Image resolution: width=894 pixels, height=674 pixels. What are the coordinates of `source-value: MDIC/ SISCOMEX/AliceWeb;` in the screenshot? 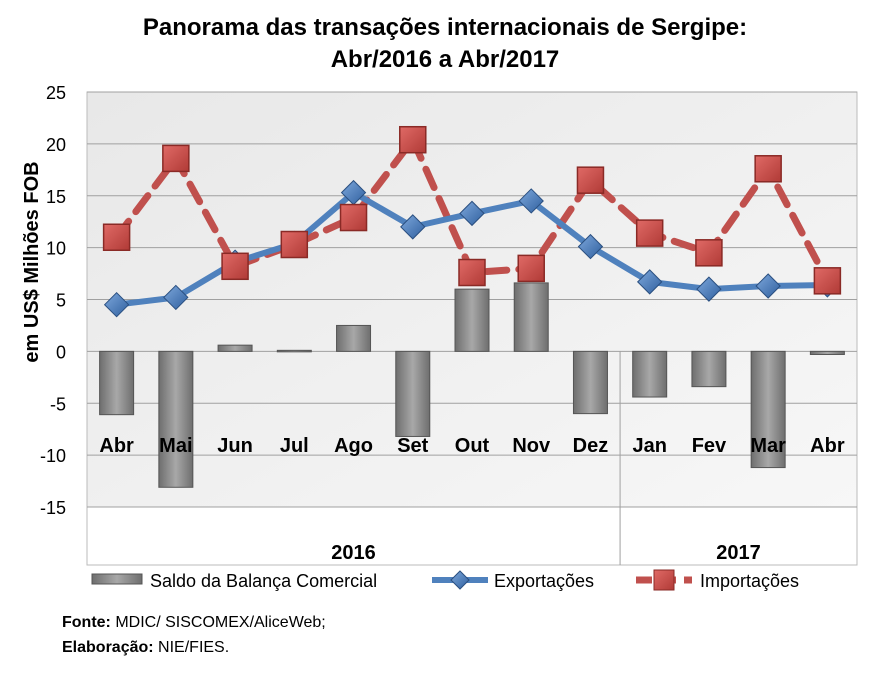 It's located at (220, 622).